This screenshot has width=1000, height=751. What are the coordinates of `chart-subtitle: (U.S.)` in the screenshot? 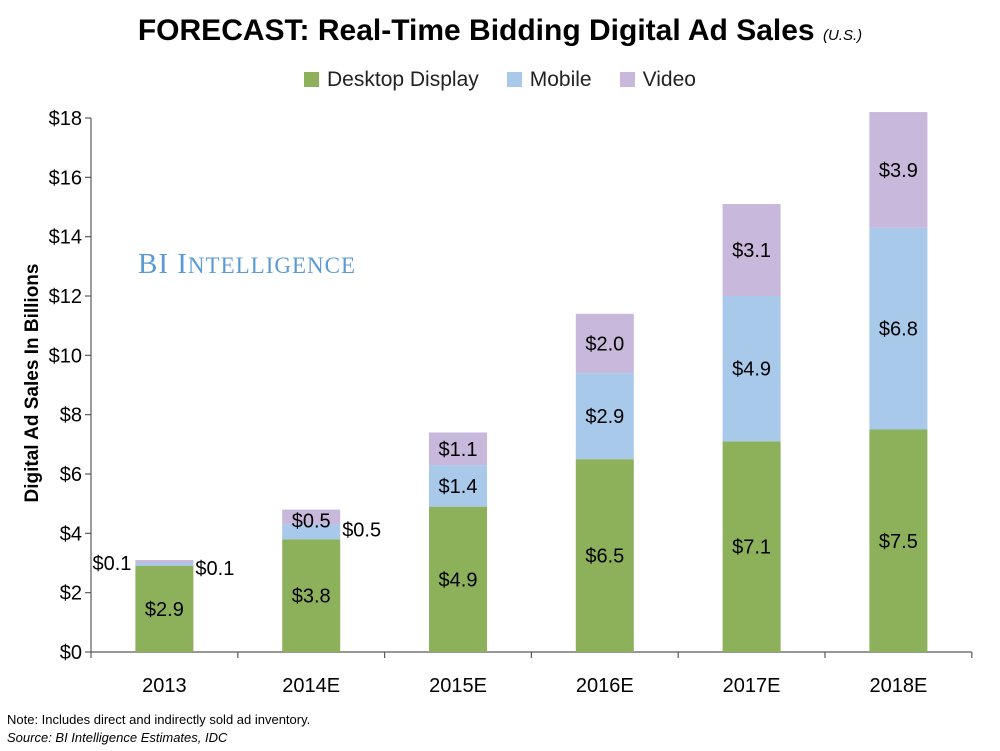 It's located at (842, 35).